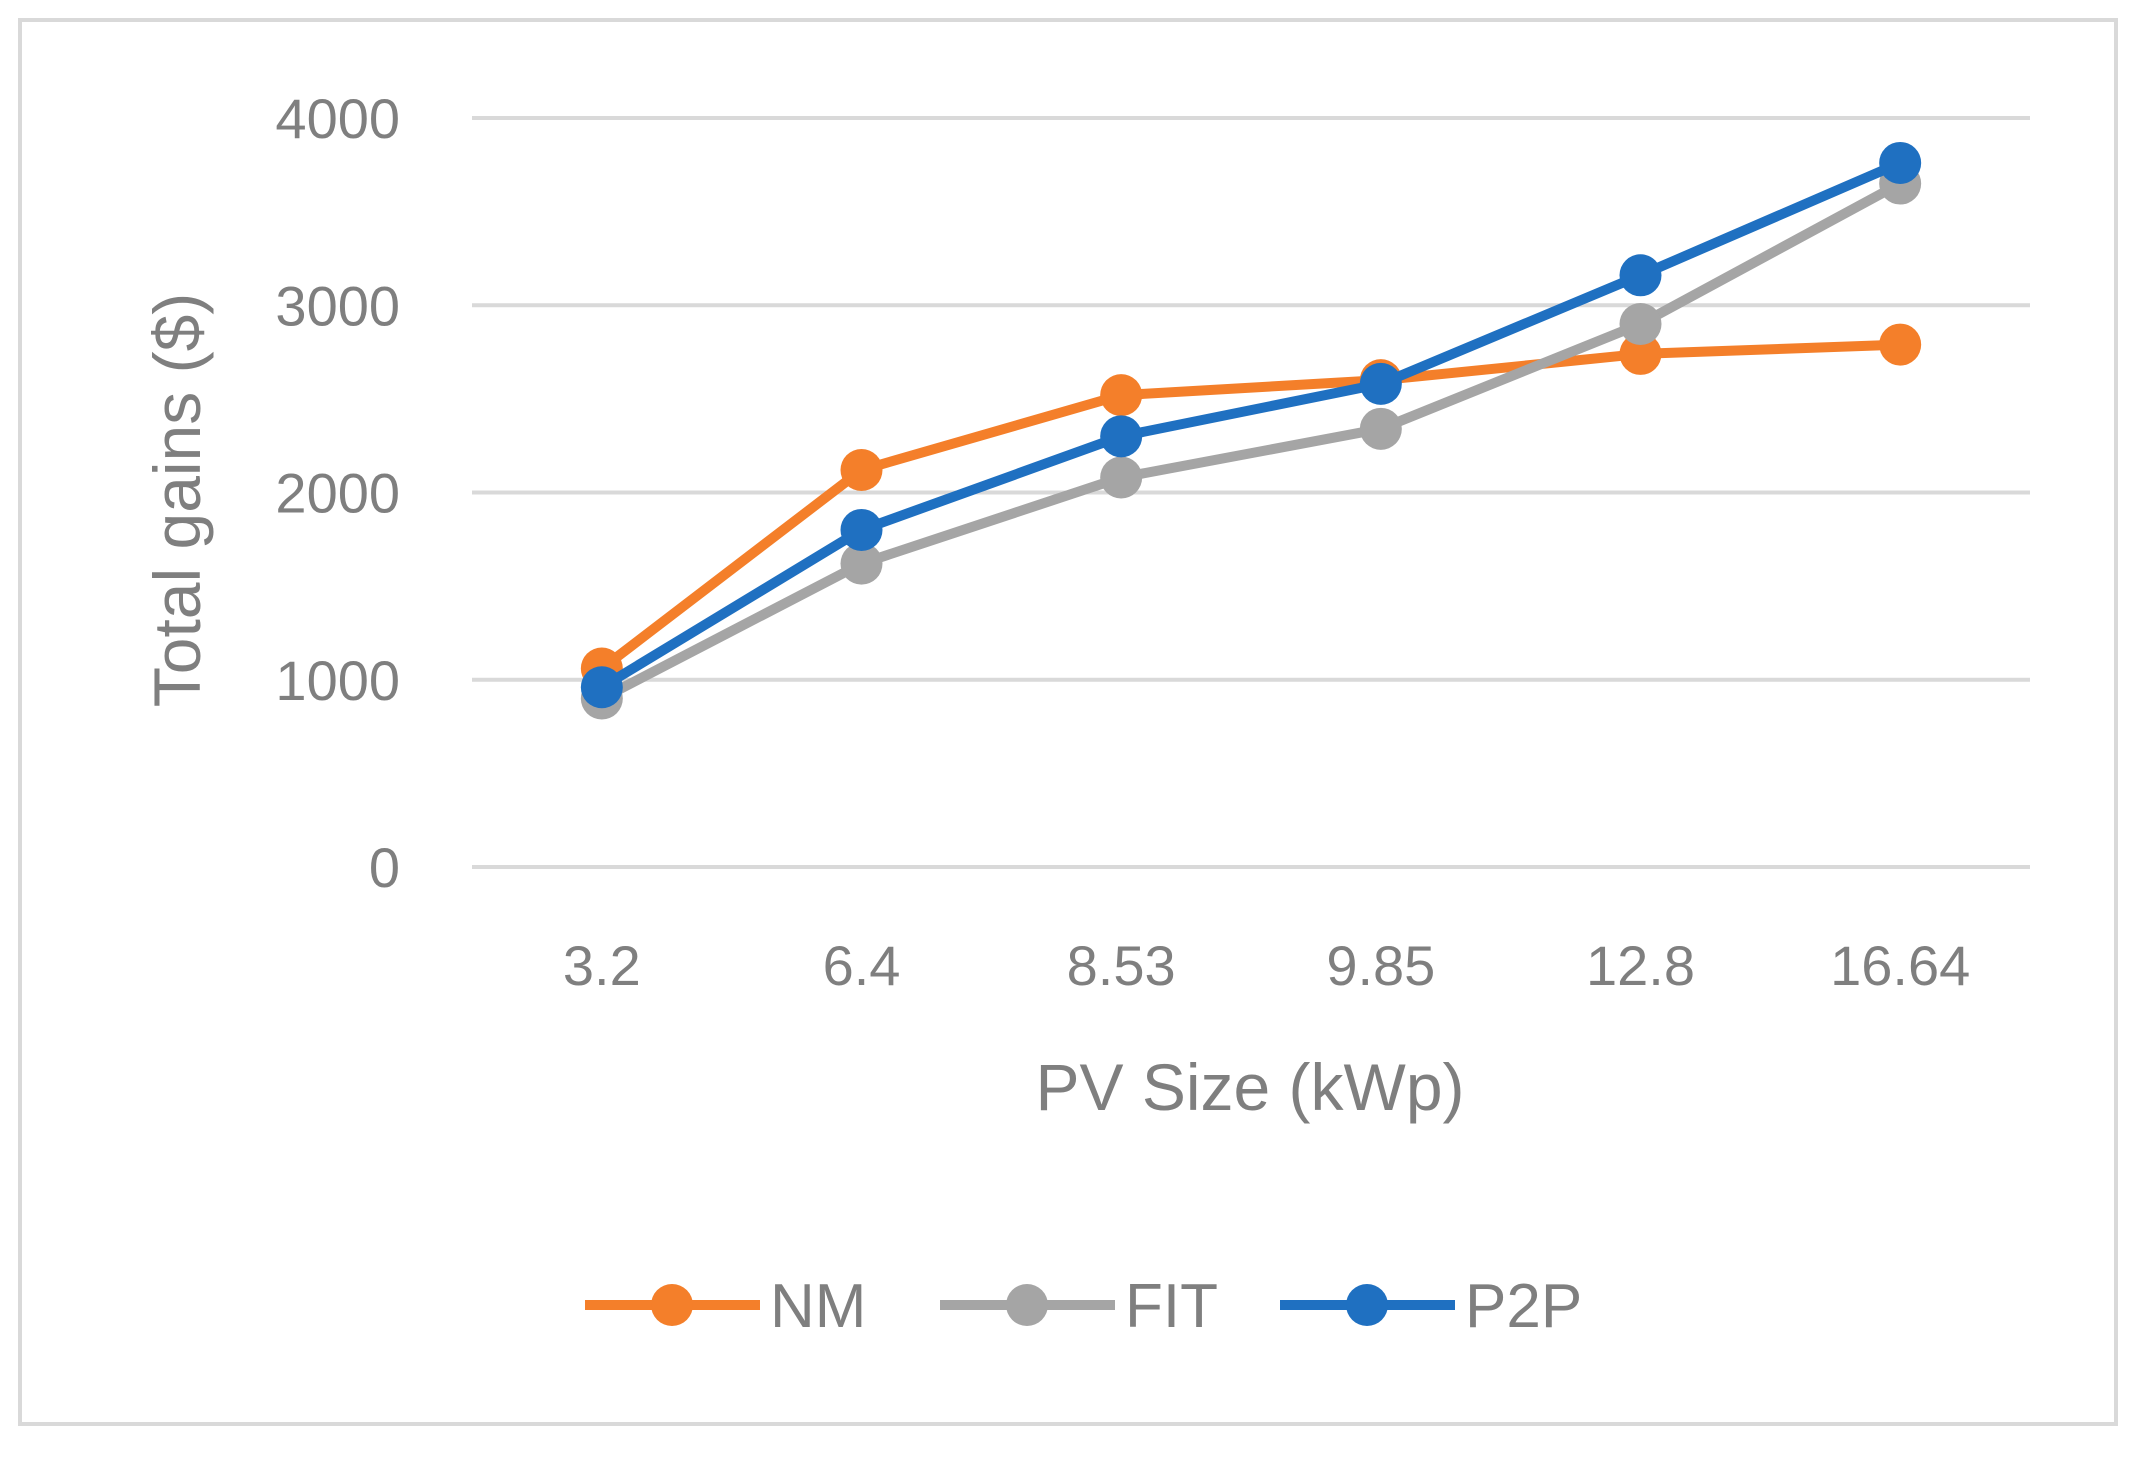  What do you see at coordinates (672, 1305) in the screenshot?
I see `legend-marker-nm` at bounding box center [672, 1305].